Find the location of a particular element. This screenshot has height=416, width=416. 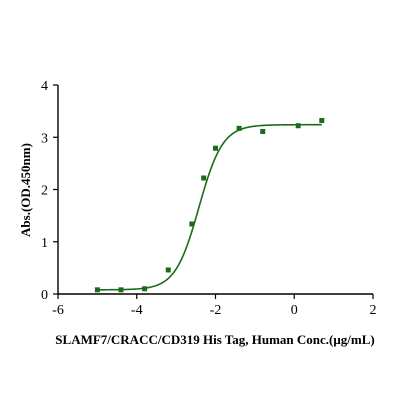

y-tick-label: 4 is located at coordinates (44, 86).